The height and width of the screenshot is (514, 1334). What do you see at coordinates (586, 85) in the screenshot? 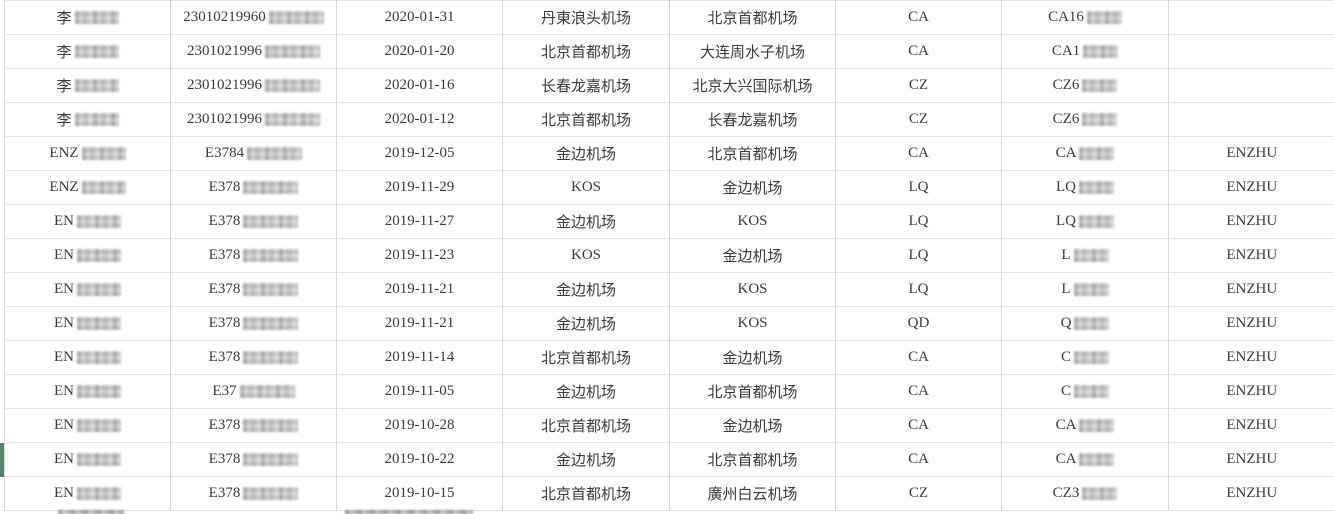
I see `departure-airport-cell: 长春龙嘉机场` at bounding box center [586, 85].